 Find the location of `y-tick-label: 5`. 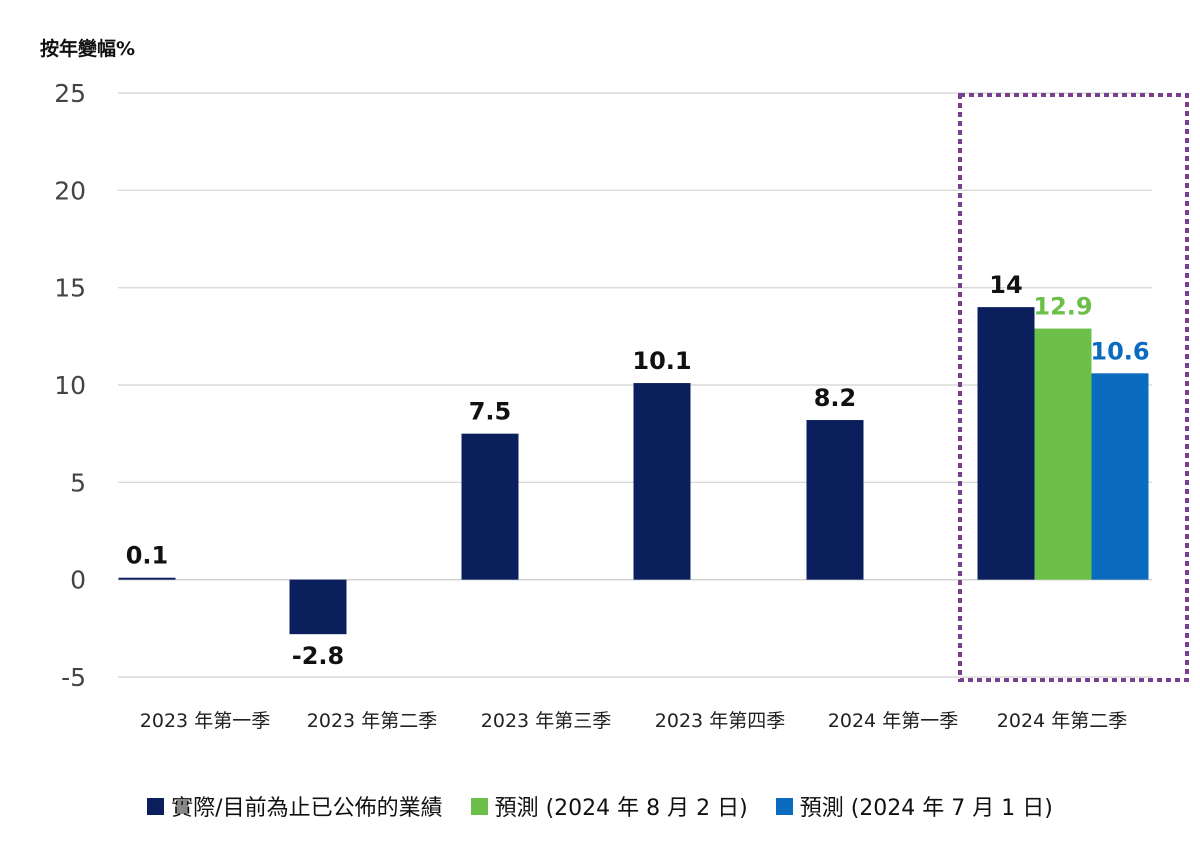

y-tick-label: 5 is located at coordinates (78, 482).